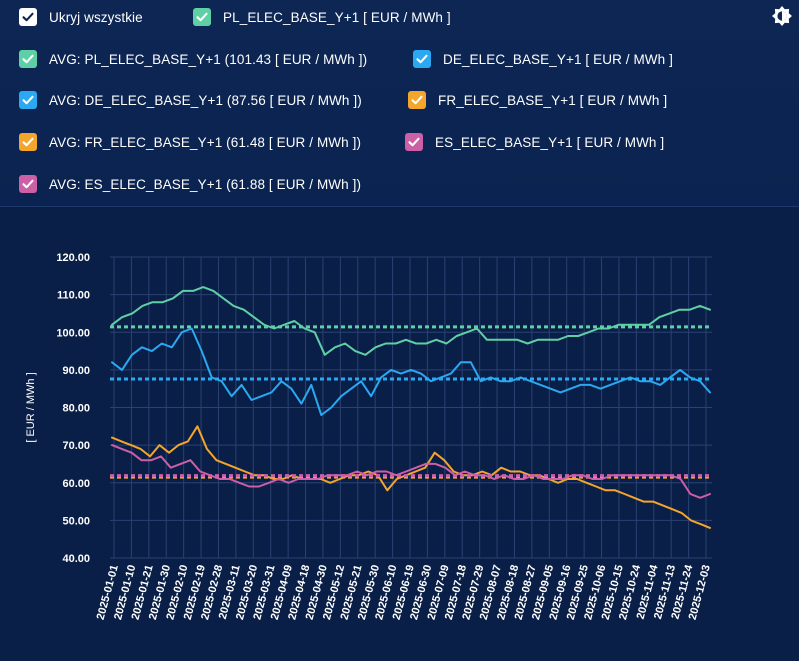  I want to click on legend-item-de: DE_ELEC_BASE_Y+1 [ EUR / MWh ], so click(543, 59).